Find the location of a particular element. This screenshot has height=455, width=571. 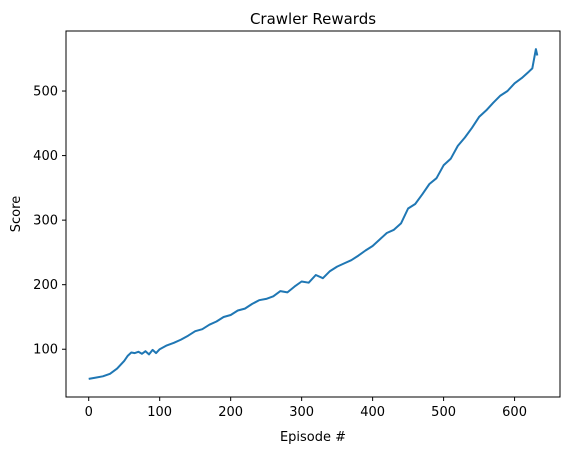

x-tick-label: 0 is located at coordinates (89, 412).